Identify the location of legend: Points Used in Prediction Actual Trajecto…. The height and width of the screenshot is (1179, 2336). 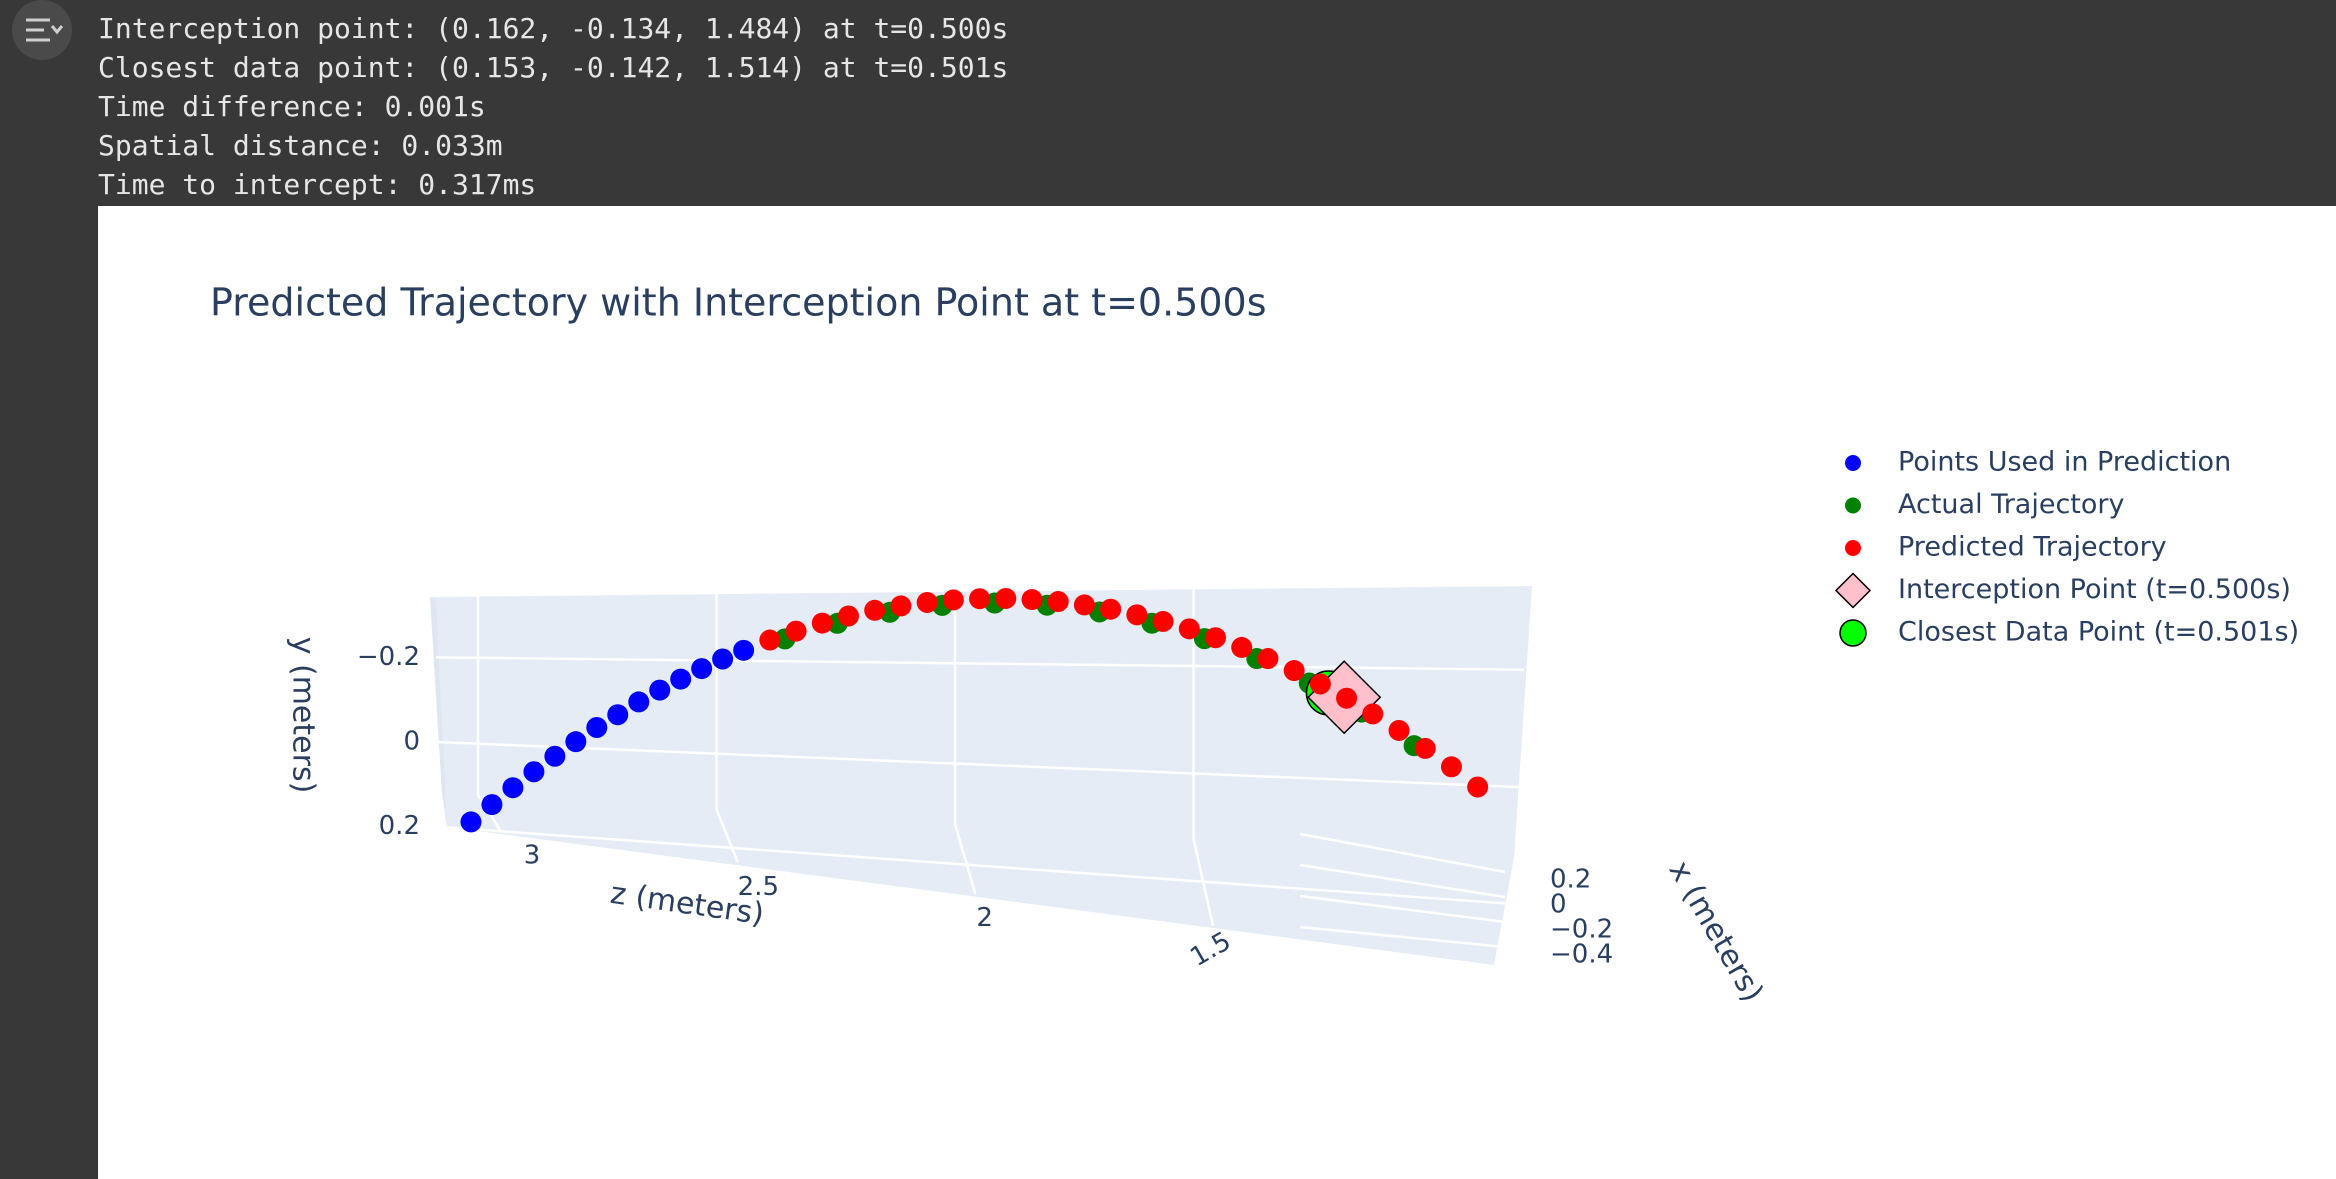
(2066, 547).